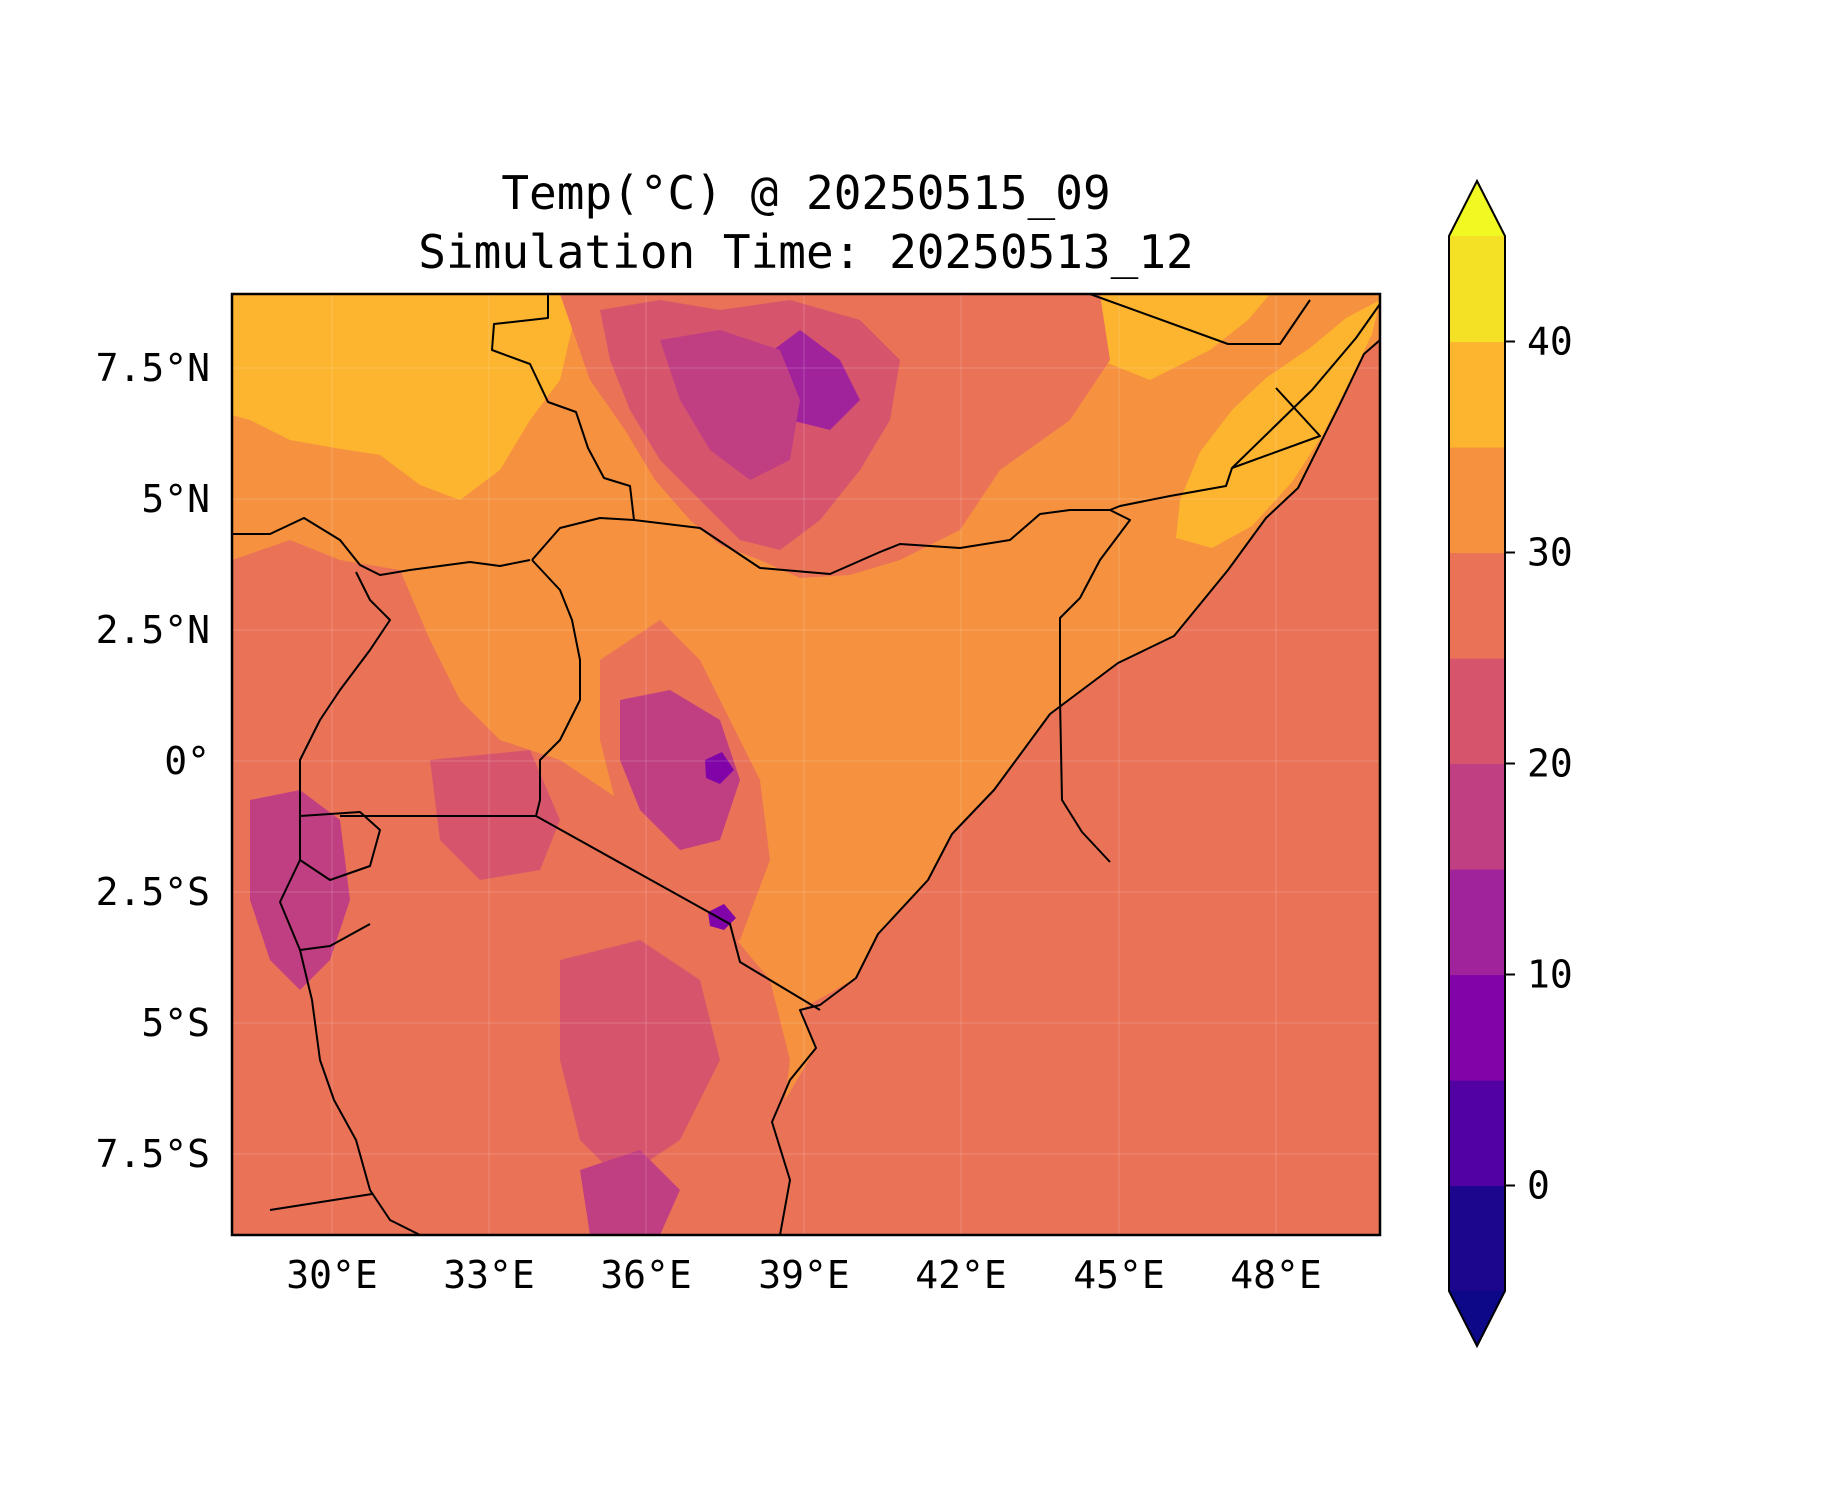  Describe the element at coordinates (680, 770) in the screenshot. I see `kenya-highlands-cool-zone` at that location.